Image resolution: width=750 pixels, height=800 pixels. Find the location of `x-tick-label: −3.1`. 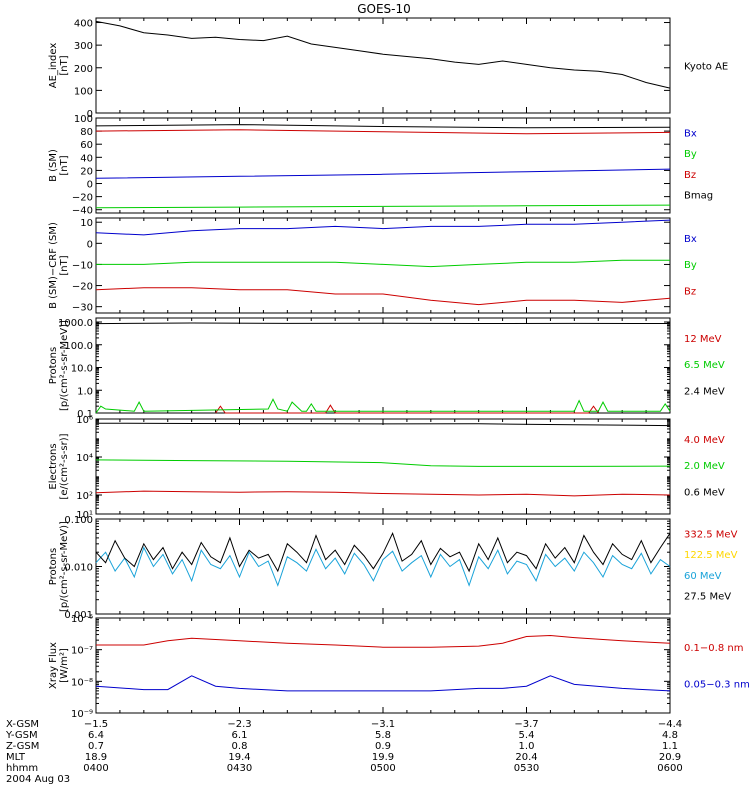

x-tick-label: −3.1 is located at coordinates (383, 724).